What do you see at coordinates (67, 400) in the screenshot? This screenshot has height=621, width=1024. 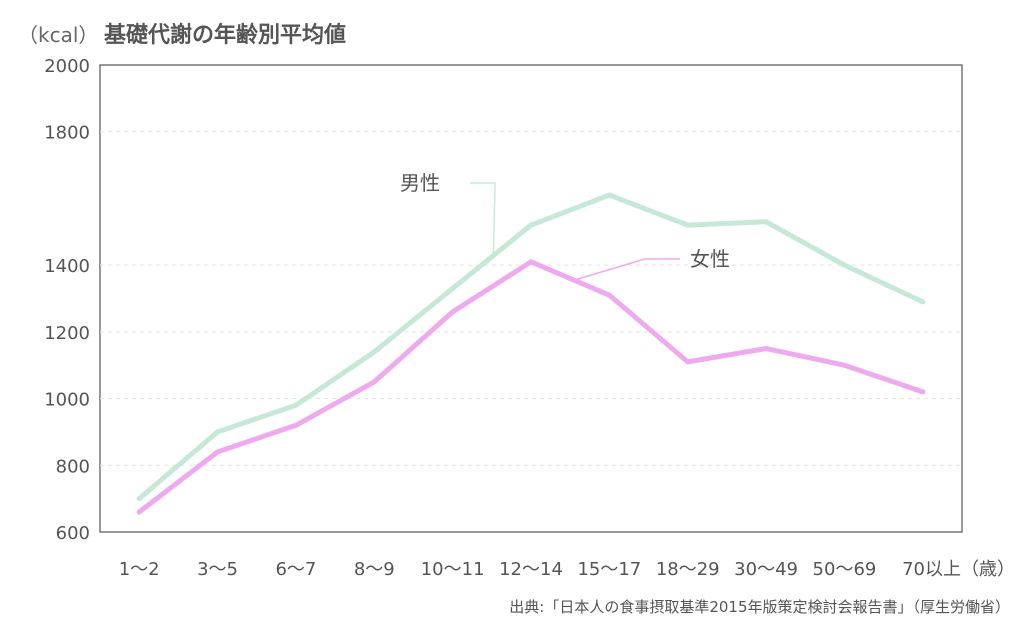 I see `y-tick-label: 1000` at bounding box center [67, 400].